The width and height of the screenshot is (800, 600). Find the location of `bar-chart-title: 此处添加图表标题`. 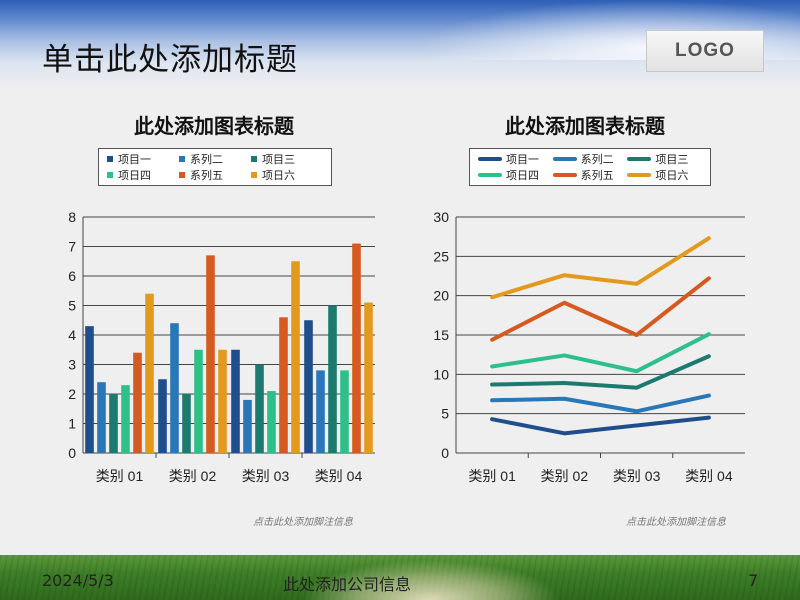

bar-chart-title: 此处添加图表标题 is located at coordinates (214, 126).